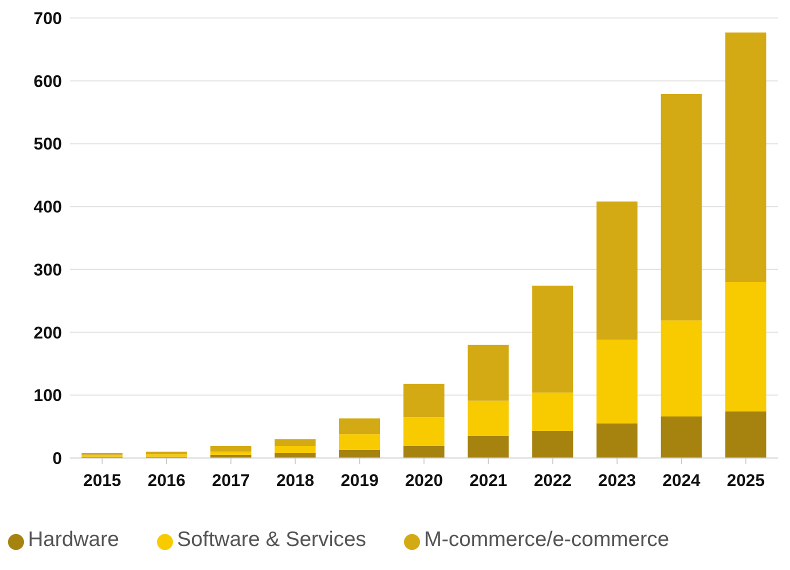 This screenshot has width=790, height=570. Describe the element at coordinates (48, 396) in the screenshot. I see `y-tick-label: 100` at that location.